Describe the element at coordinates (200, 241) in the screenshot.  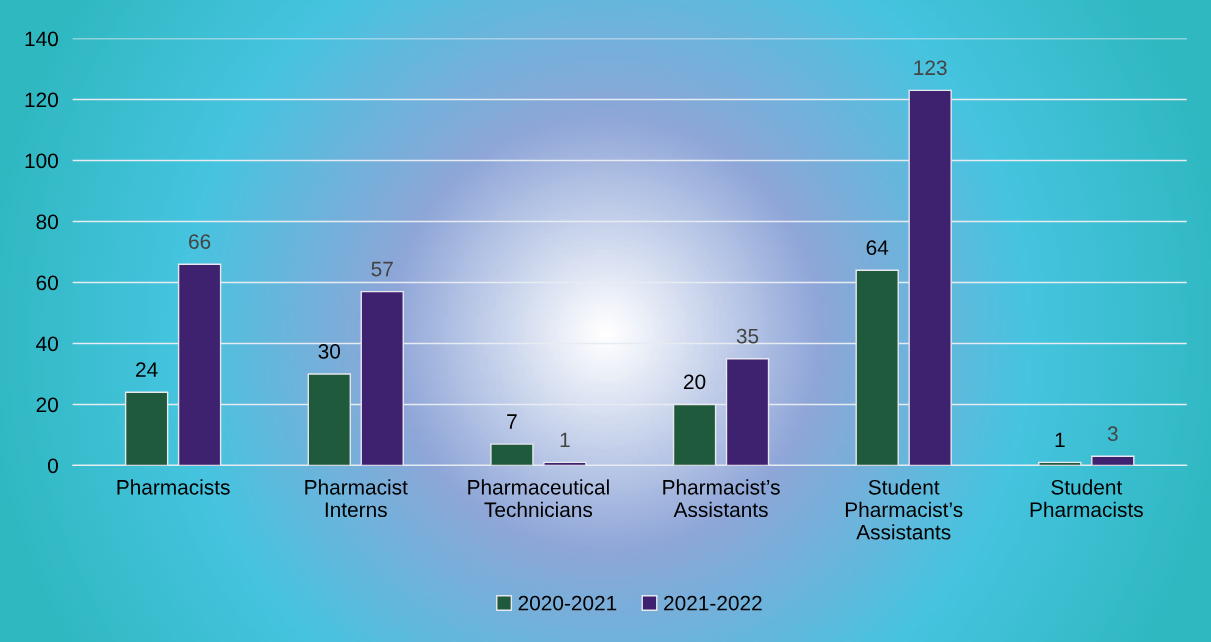
I see `data-label: 66` at that location.